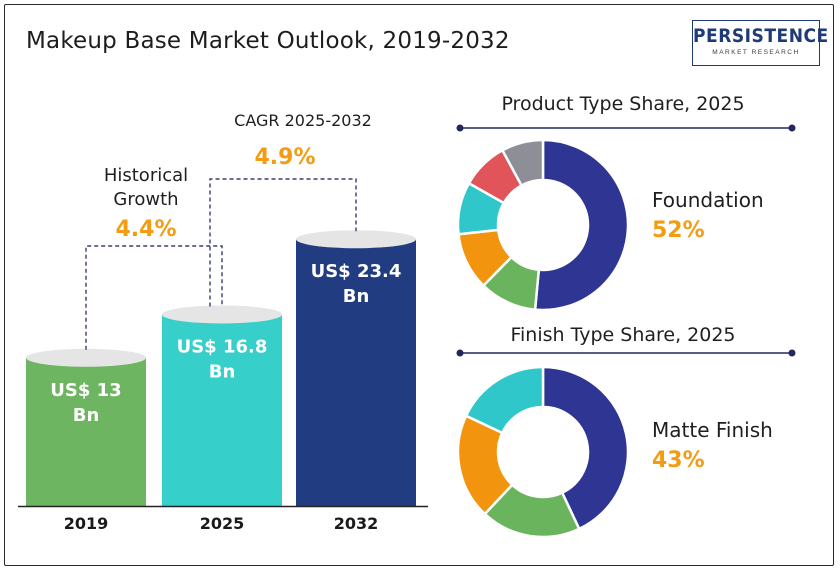 This screenshot has width=840, height=572. What do you see at coordinates (85, 390) in the screenshot?
I see `bar-value-label-2019: US$ 13` at bounding box center [85, 390].